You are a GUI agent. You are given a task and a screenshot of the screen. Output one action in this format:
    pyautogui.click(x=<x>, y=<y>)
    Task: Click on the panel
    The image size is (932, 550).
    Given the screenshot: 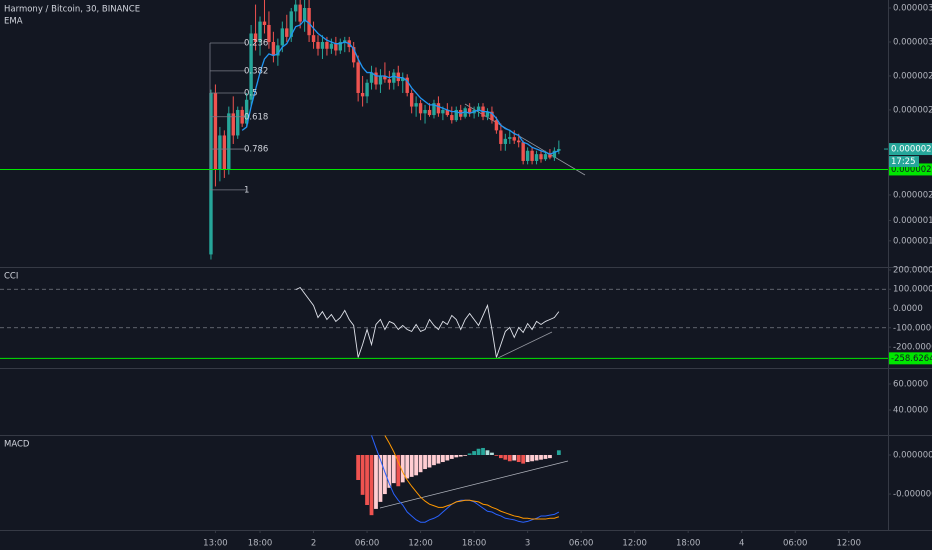 What is the action you would take?
    pyautogui.click(x=444, y=322)
    